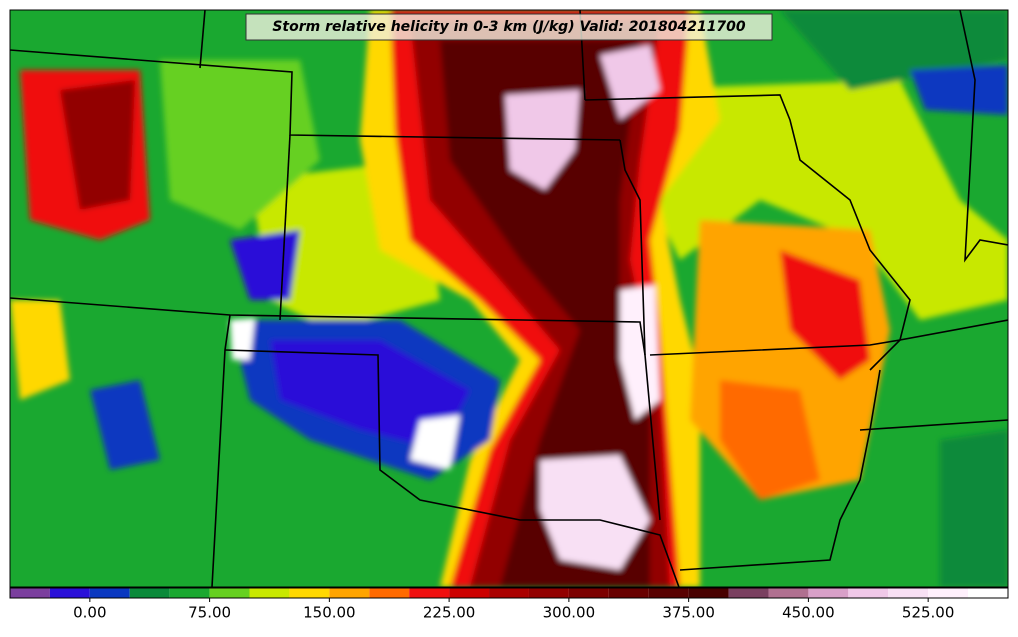  I want to click on colorbar-tick-label: 0.00, so click(89, 613).